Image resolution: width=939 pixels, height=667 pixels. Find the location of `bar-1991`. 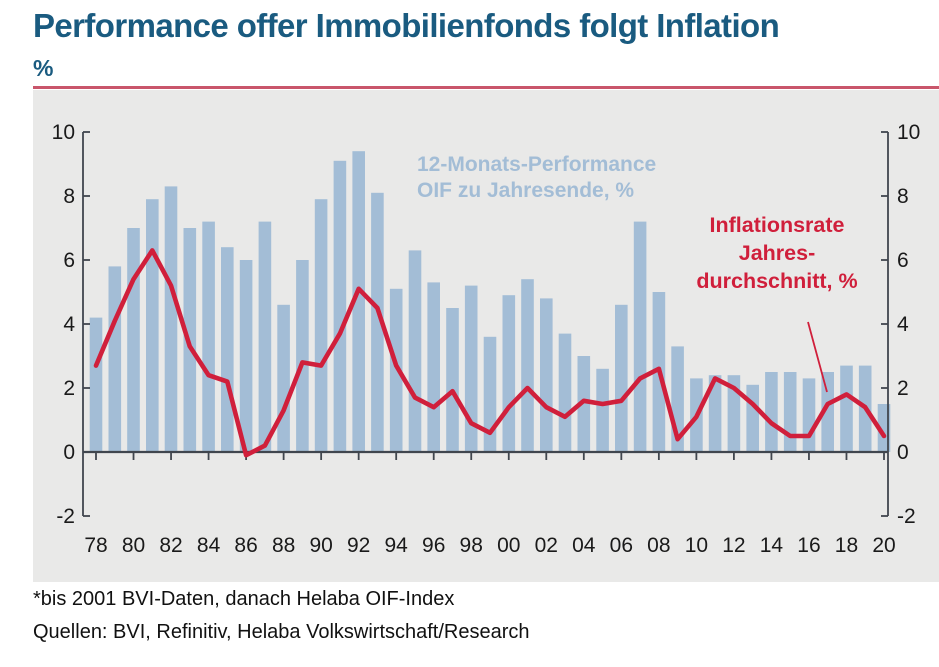

bar-1991 is located at coordinates (340, 306).